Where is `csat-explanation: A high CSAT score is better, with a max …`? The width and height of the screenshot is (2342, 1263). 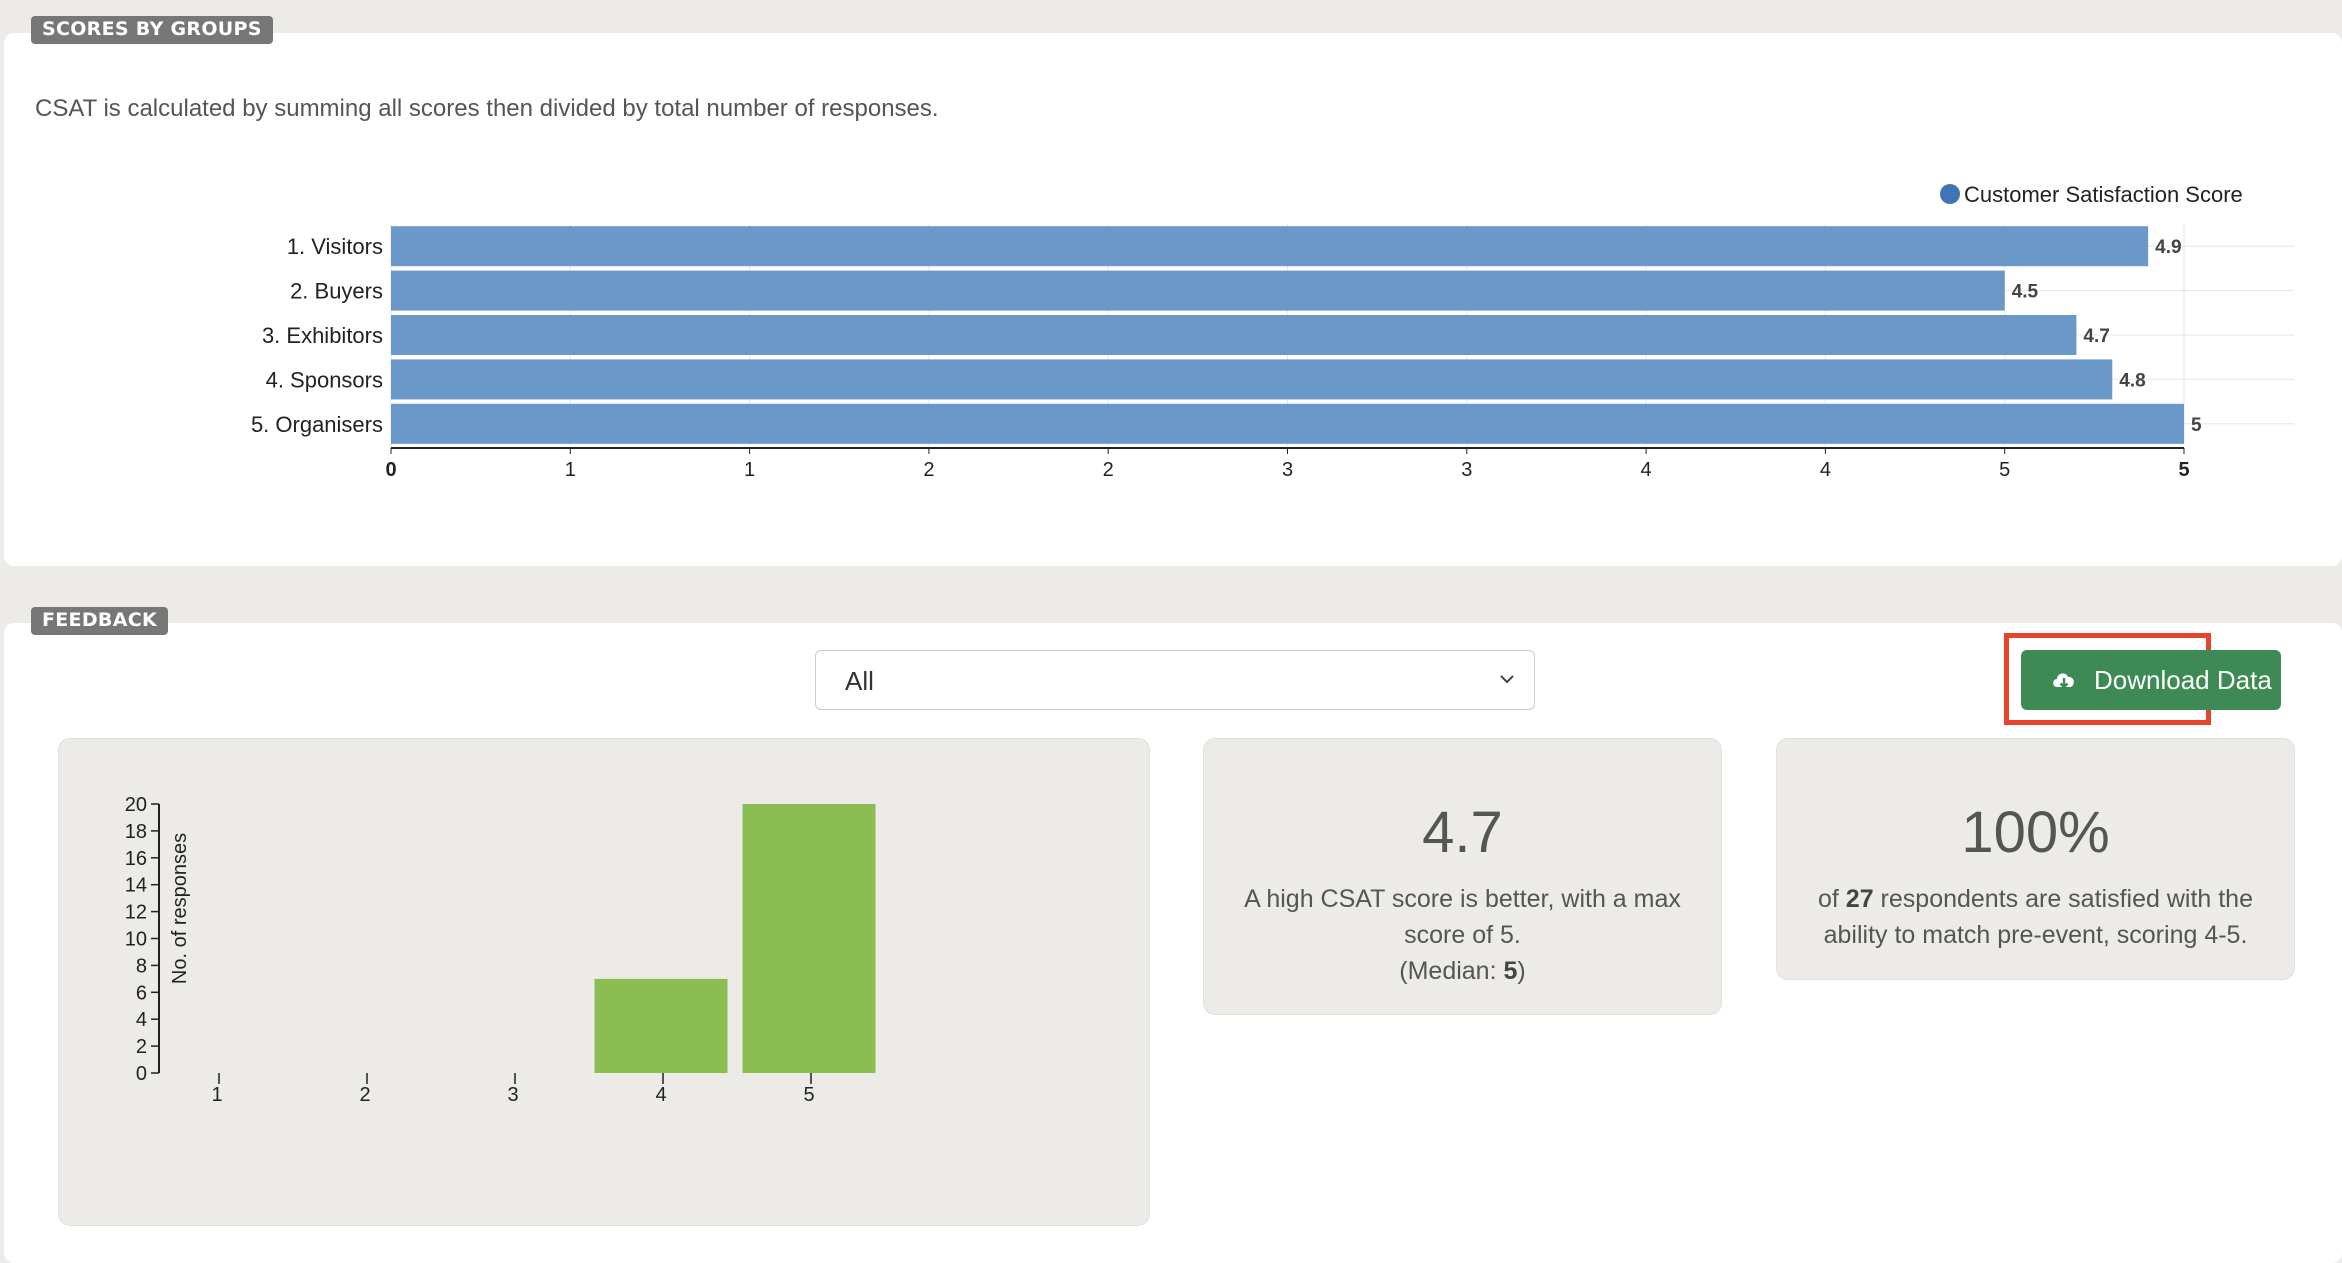 csat-explanation: A high CSAT score is better, with a max … is located at coordinates (1462, 917).